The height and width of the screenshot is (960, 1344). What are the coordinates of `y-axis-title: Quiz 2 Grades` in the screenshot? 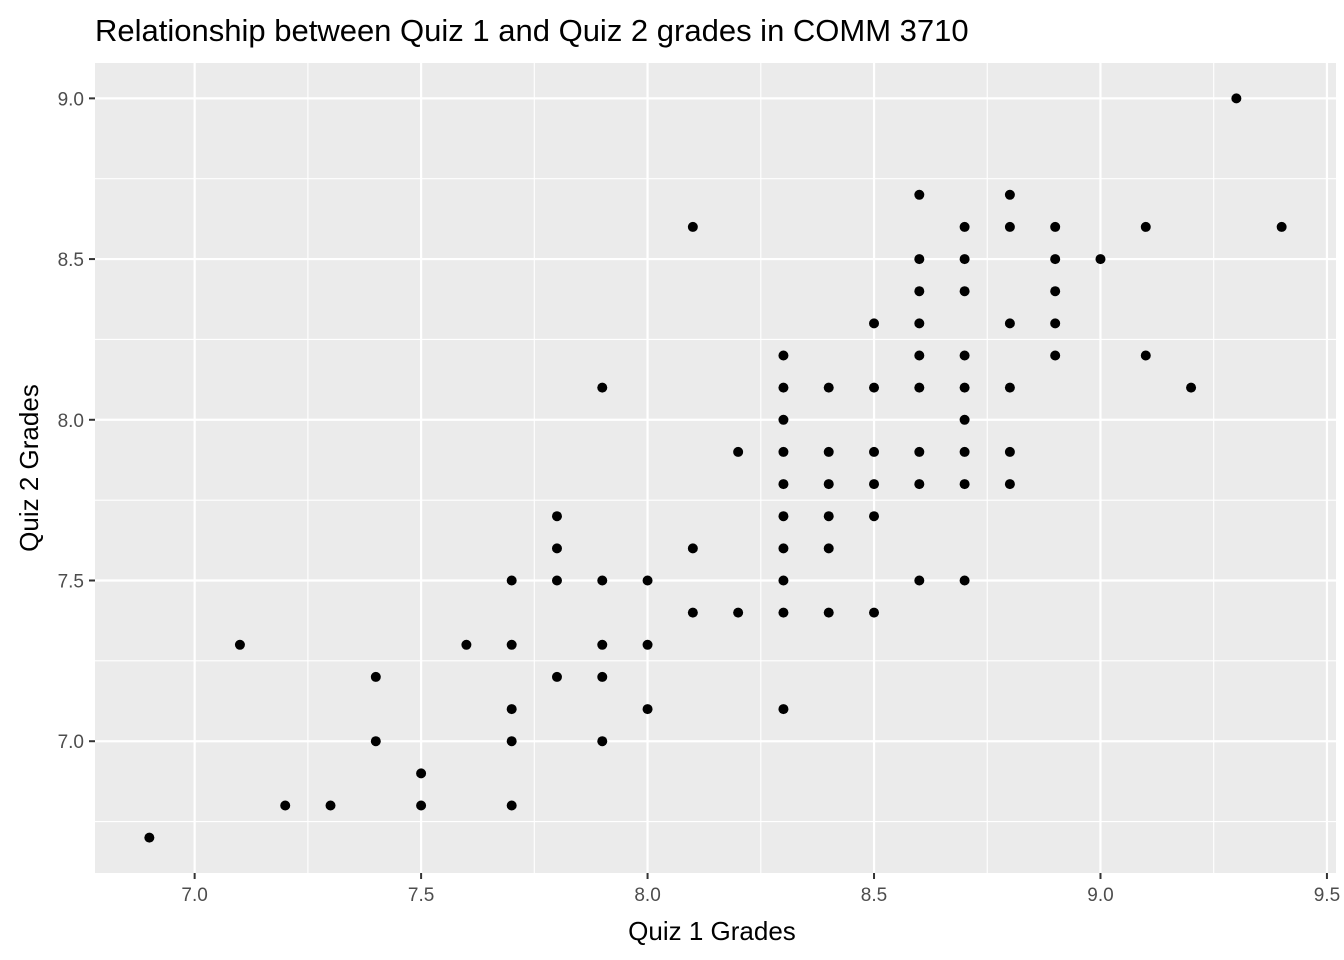 It's located at (29, 468).